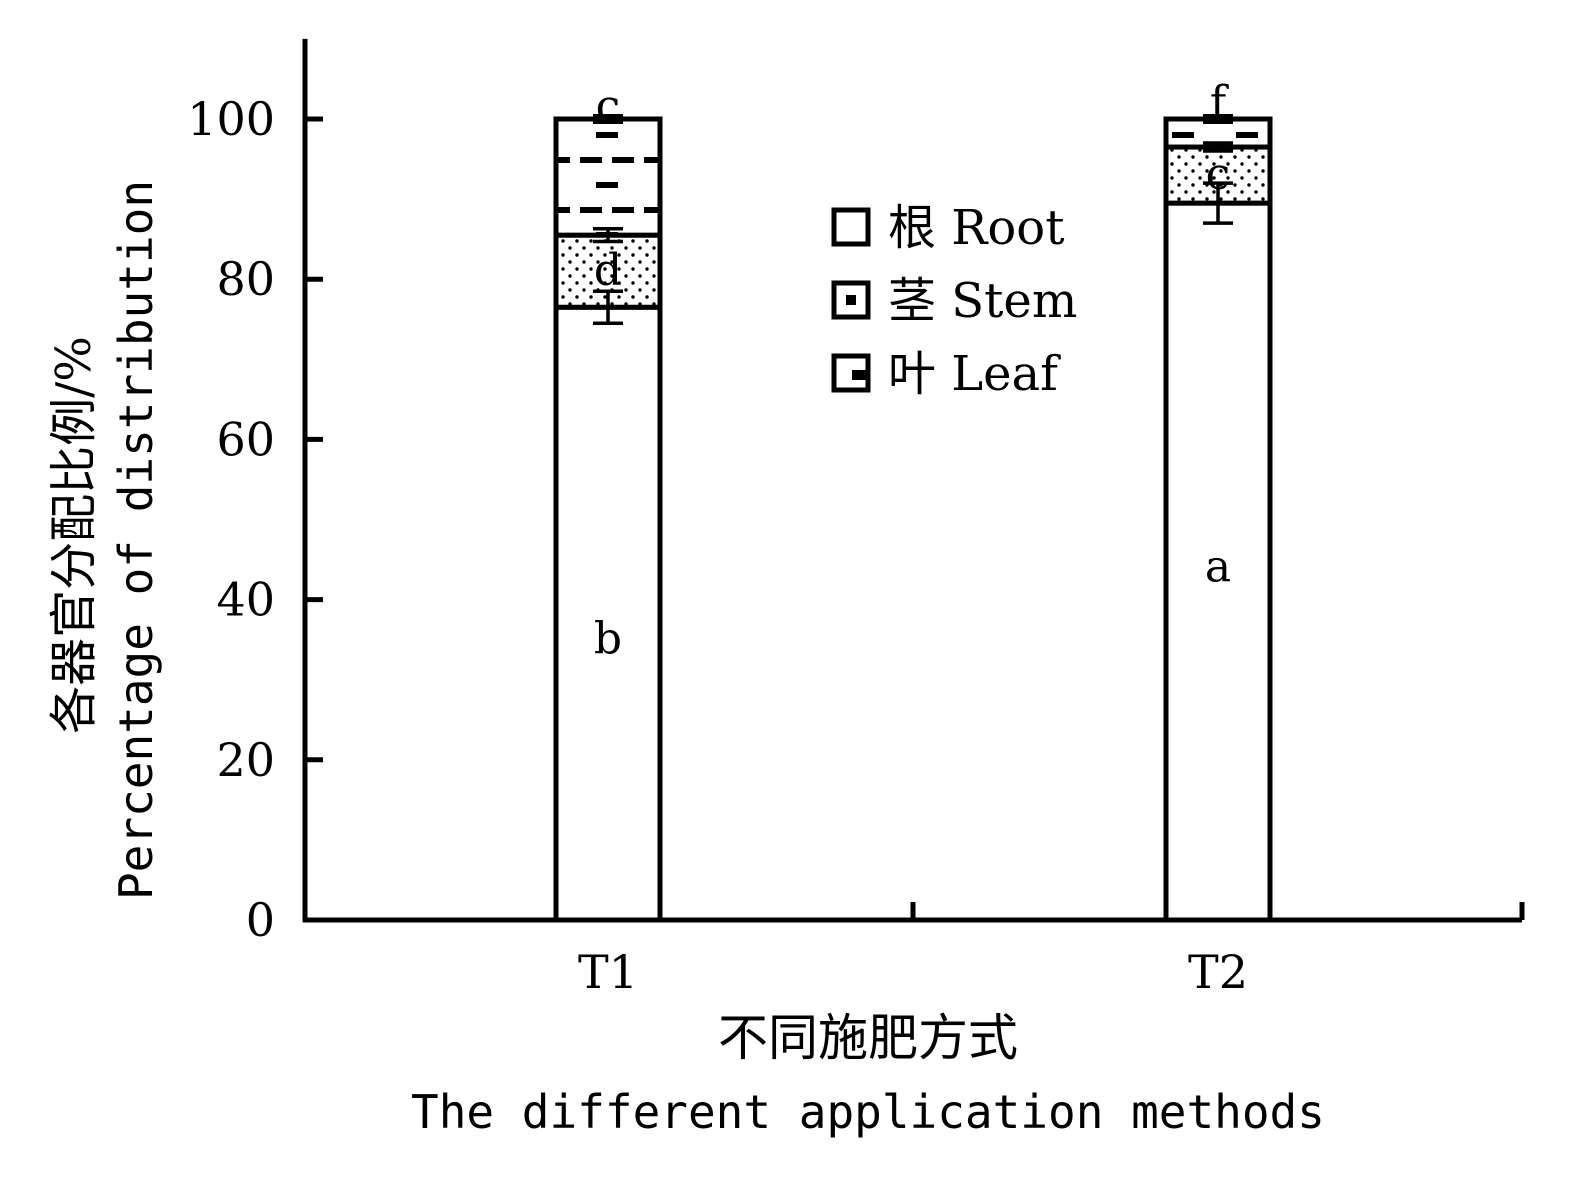 This screenshot has height=1185, width=1593. What do you see at coordinates (868, 1112) in the screenshot?
I see `x-axis-title-en: The different application methods` at bounding box center [868, 1112].